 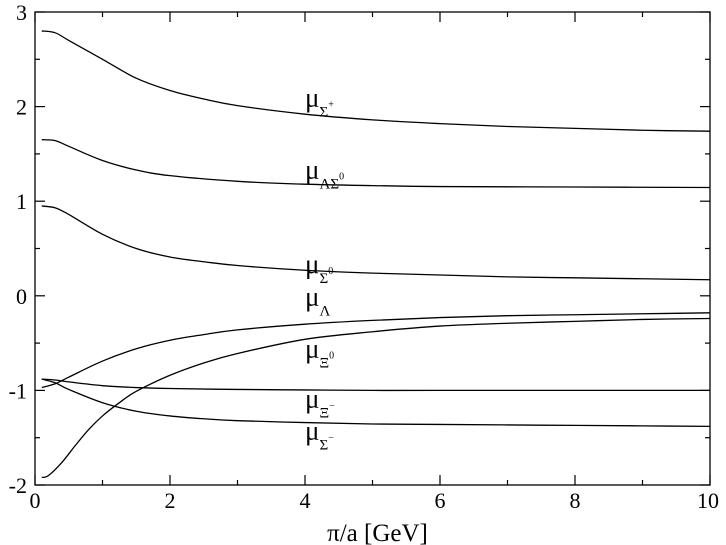 What do you see at coordinates (305, 500) in the screenshot?
I see `x-tick-label: 4` at bounding box center [305, 500].